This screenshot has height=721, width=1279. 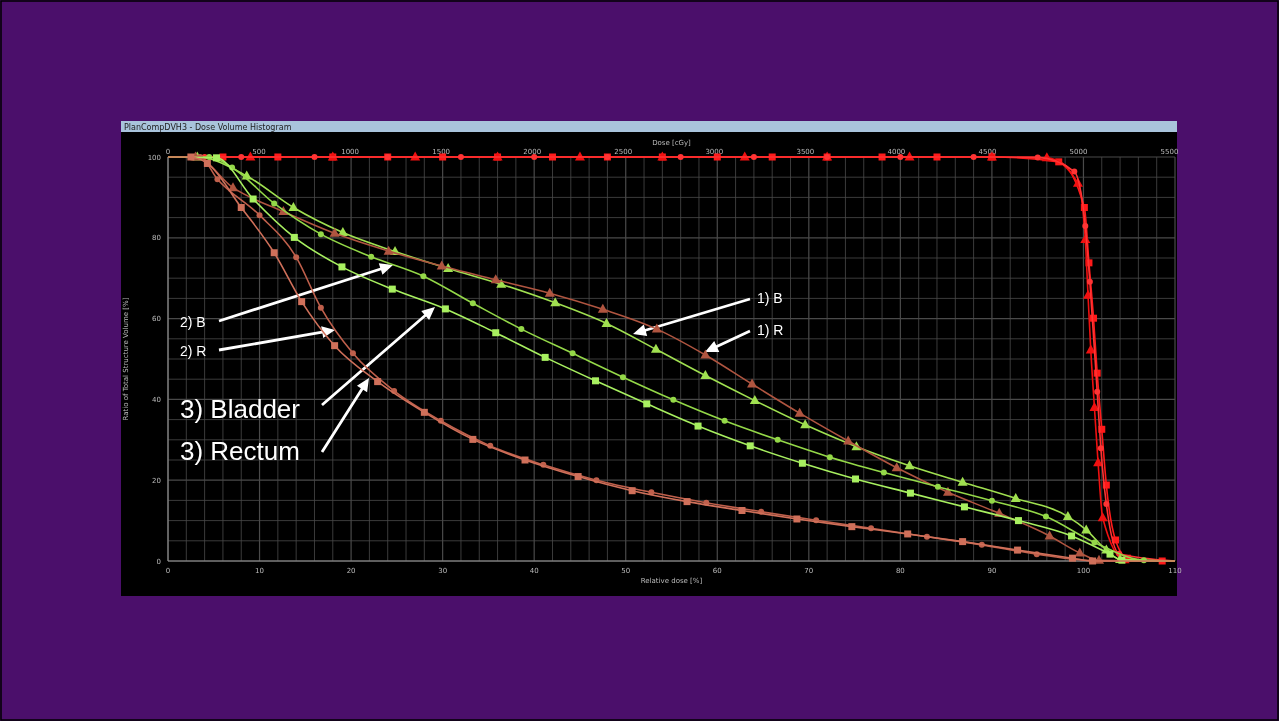 I want to click on annotation: 3) Rectum, so click(x=240, y=451).